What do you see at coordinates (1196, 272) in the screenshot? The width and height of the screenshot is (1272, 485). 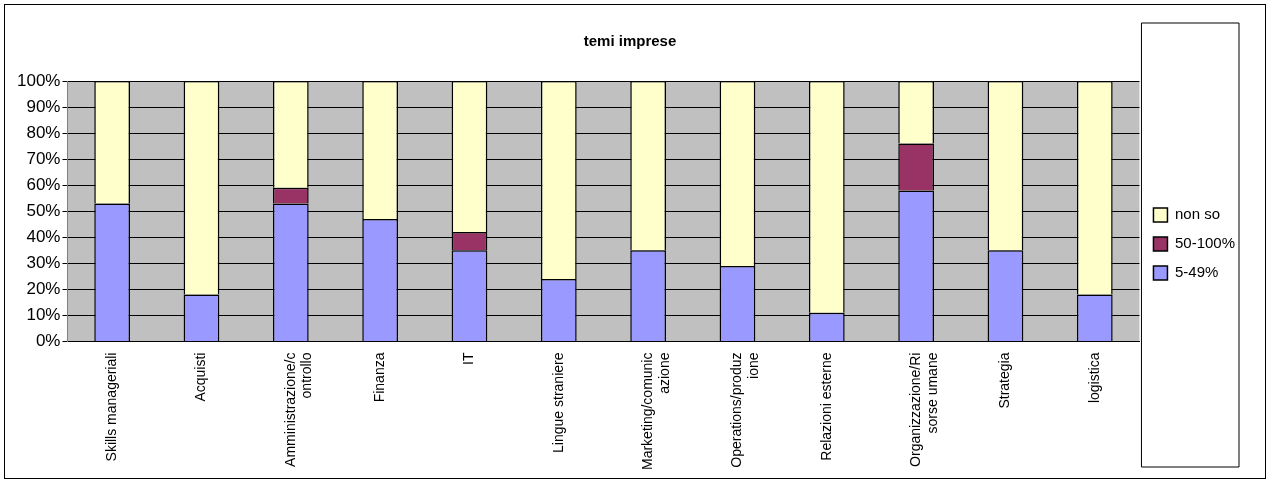 I see `legend-label: 5-49%` at bounding box center [1196, 272].